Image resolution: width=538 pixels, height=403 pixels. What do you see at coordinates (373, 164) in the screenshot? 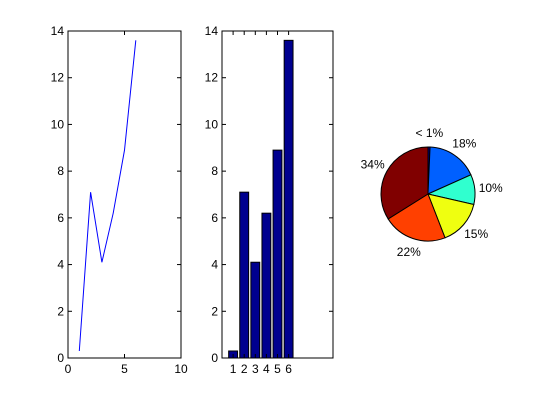
I see `pie-slice-label: 34%` at bounding box center [373, 164].